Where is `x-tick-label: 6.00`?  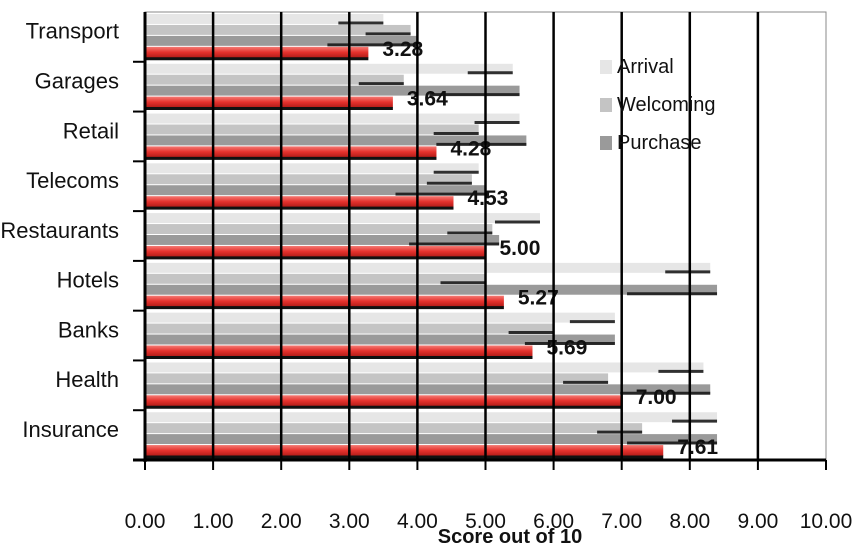 x-tick-label: 6.00 is located at coordinates (553, 521).